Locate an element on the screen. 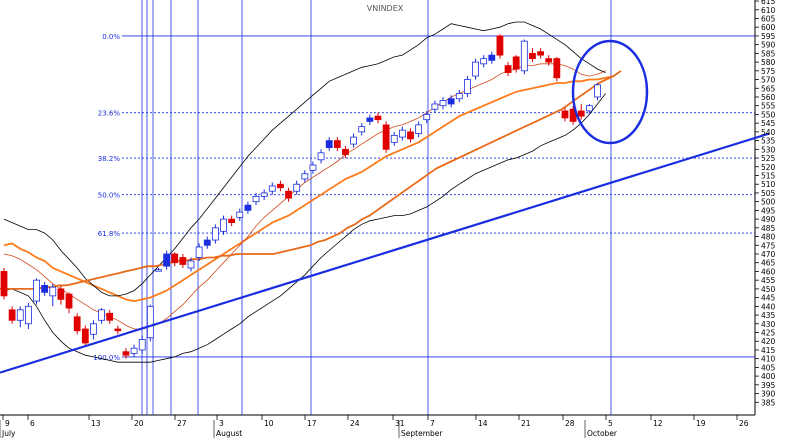  y-tick-label: 525 is located at coordinates (768, 158).